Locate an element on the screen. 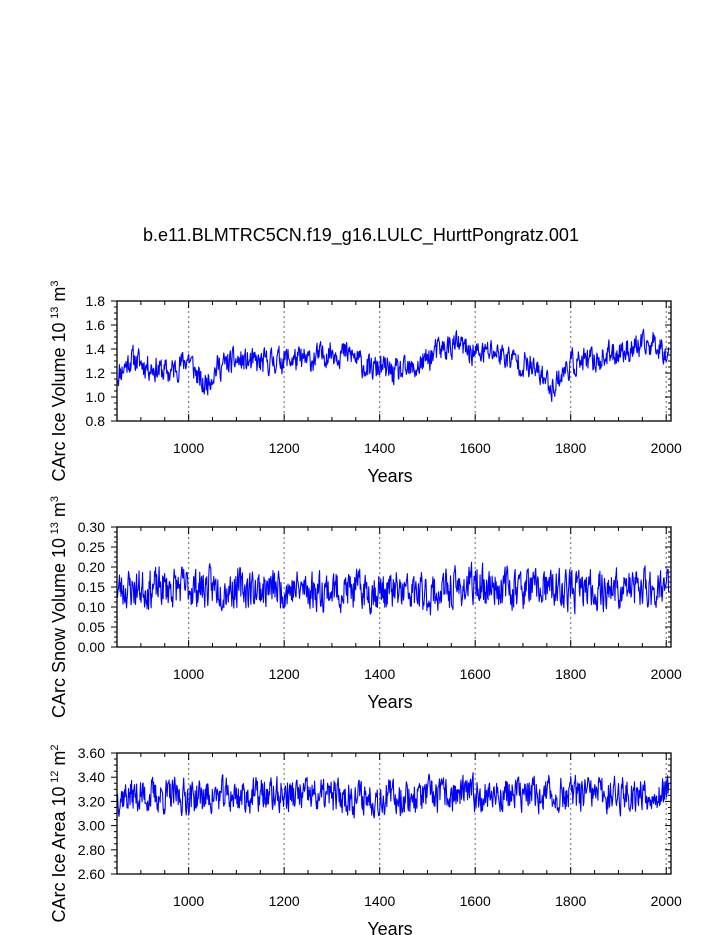 Image resolution: width=723 pixels, height=935 pixels. y-tick-label: 3.60 is located at coordinates (91, 753).